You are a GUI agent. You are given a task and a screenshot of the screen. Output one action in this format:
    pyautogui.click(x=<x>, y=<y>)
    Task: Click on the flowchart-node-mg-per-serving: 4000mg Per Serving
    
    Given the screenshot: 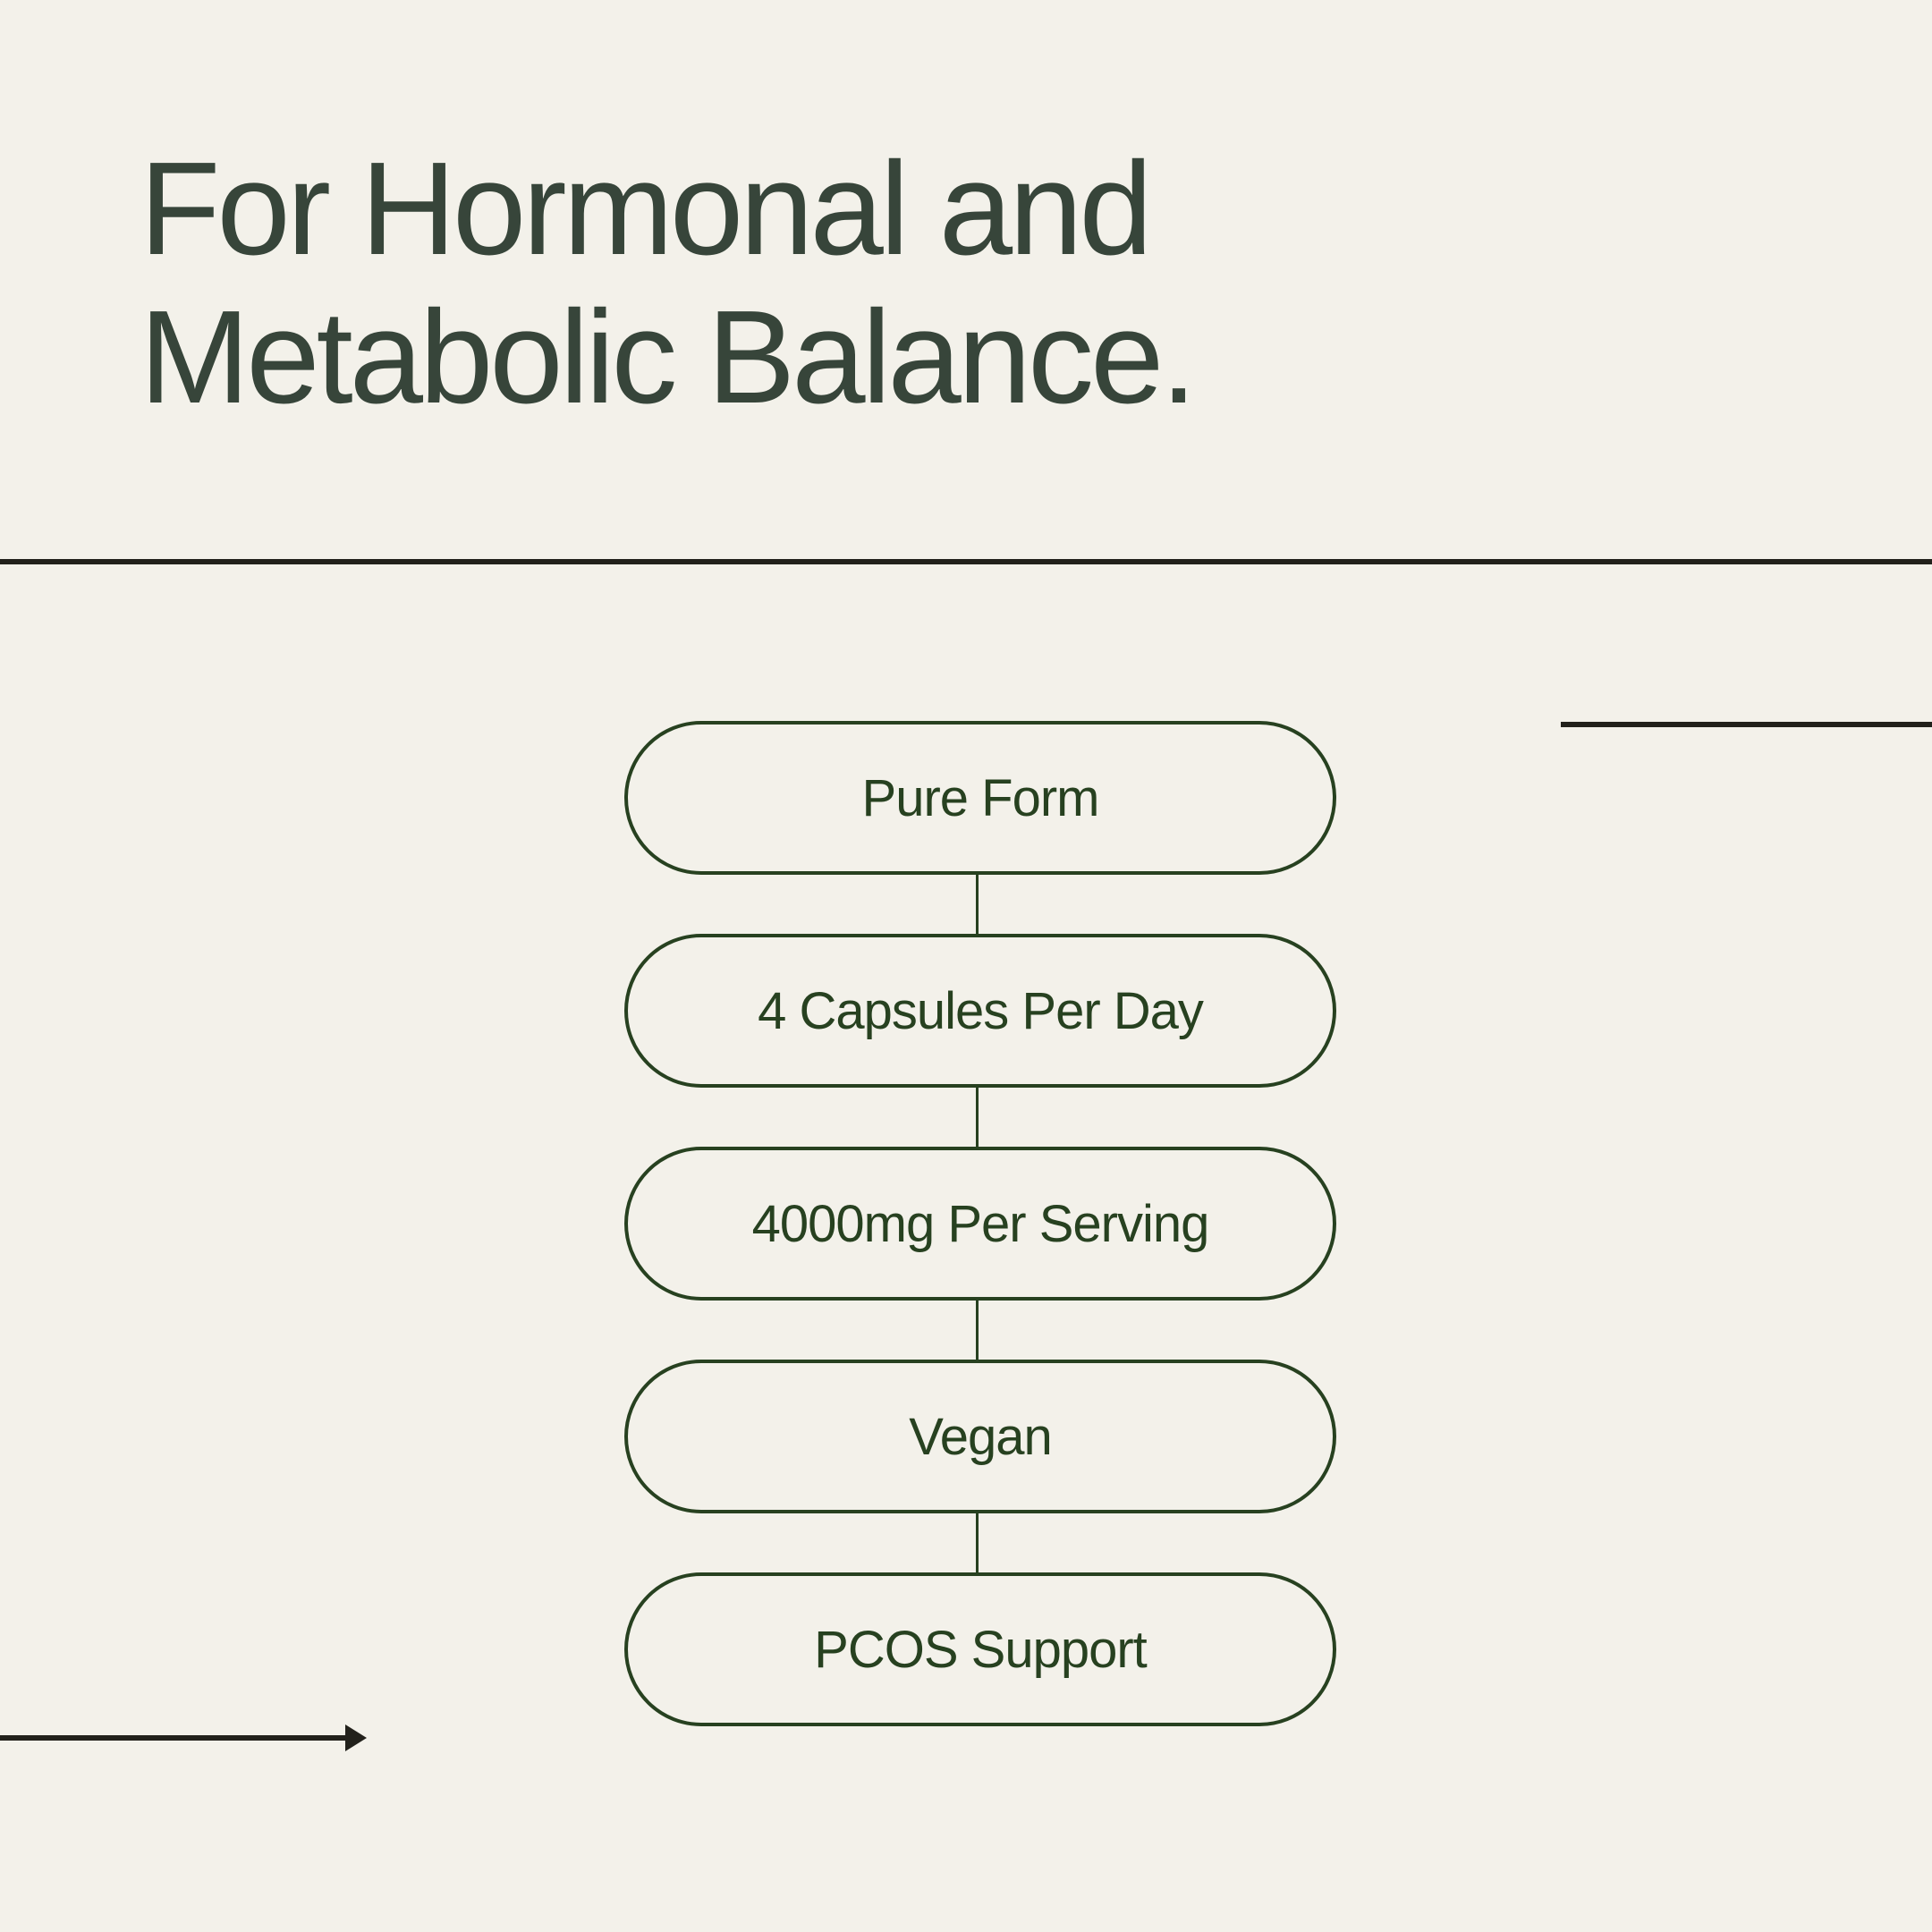 What is the action you would take?
    pyautogui.click(x=980, y=1224)
    